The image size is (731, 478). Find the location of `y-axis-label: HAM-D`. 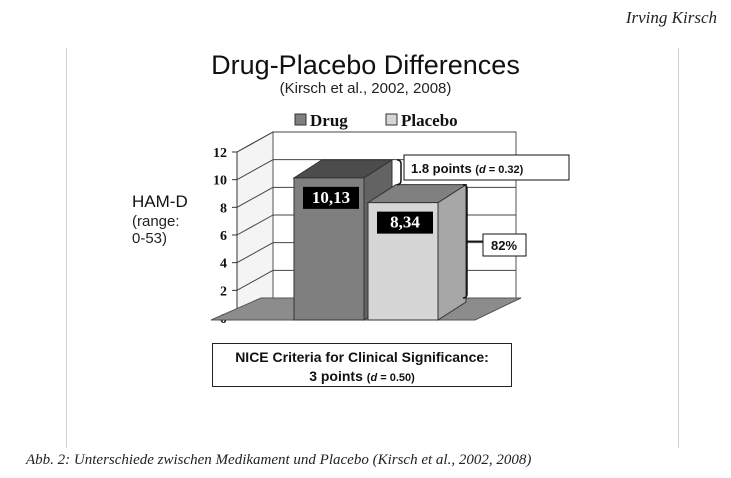

y-axis-label: HAM-D is located at coordinates (160, 201).